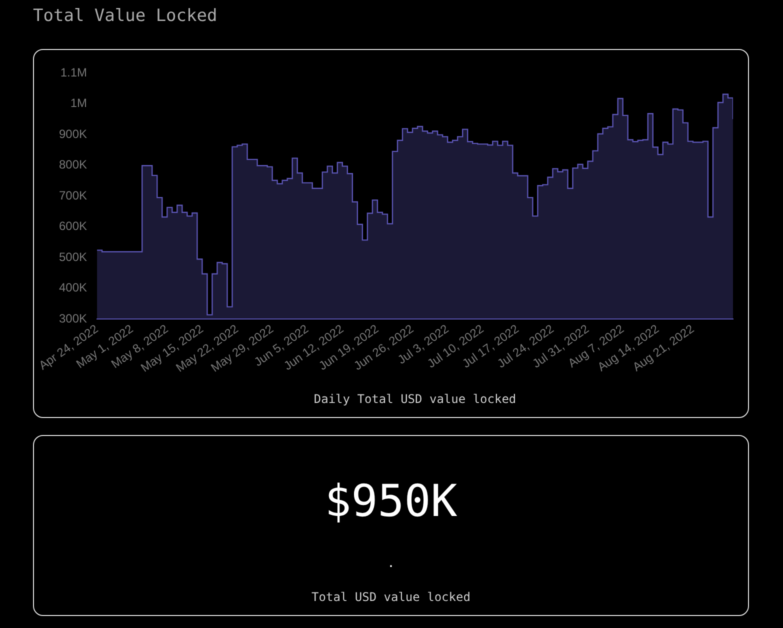 The width and height of the screenshot is (783, 628). Describe the element at coordinates (391, 501) in the screenshot. I see `text: $950K` at that location.